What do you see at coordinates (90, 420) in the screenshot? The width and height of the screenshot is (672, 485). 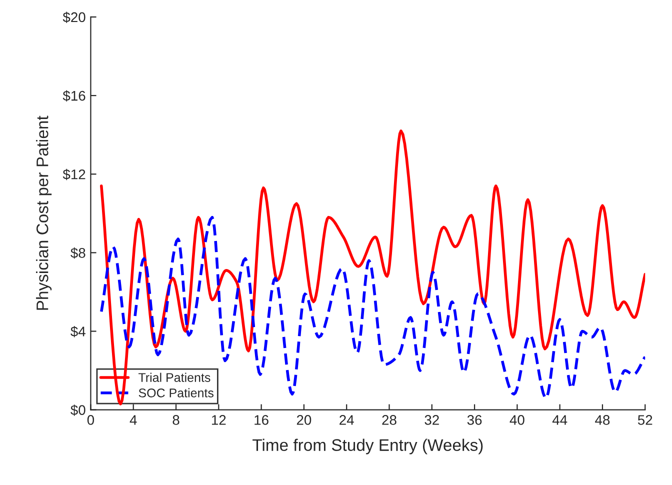 I see `x-tick-label: 0` at bounding box center [90, 420].